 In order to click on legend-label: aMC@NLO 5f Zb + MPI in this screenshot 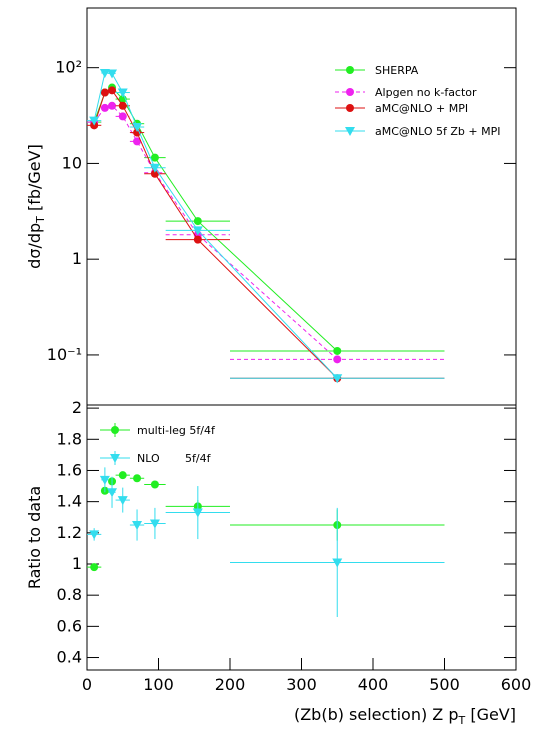, I will do `click(438, 131)`.